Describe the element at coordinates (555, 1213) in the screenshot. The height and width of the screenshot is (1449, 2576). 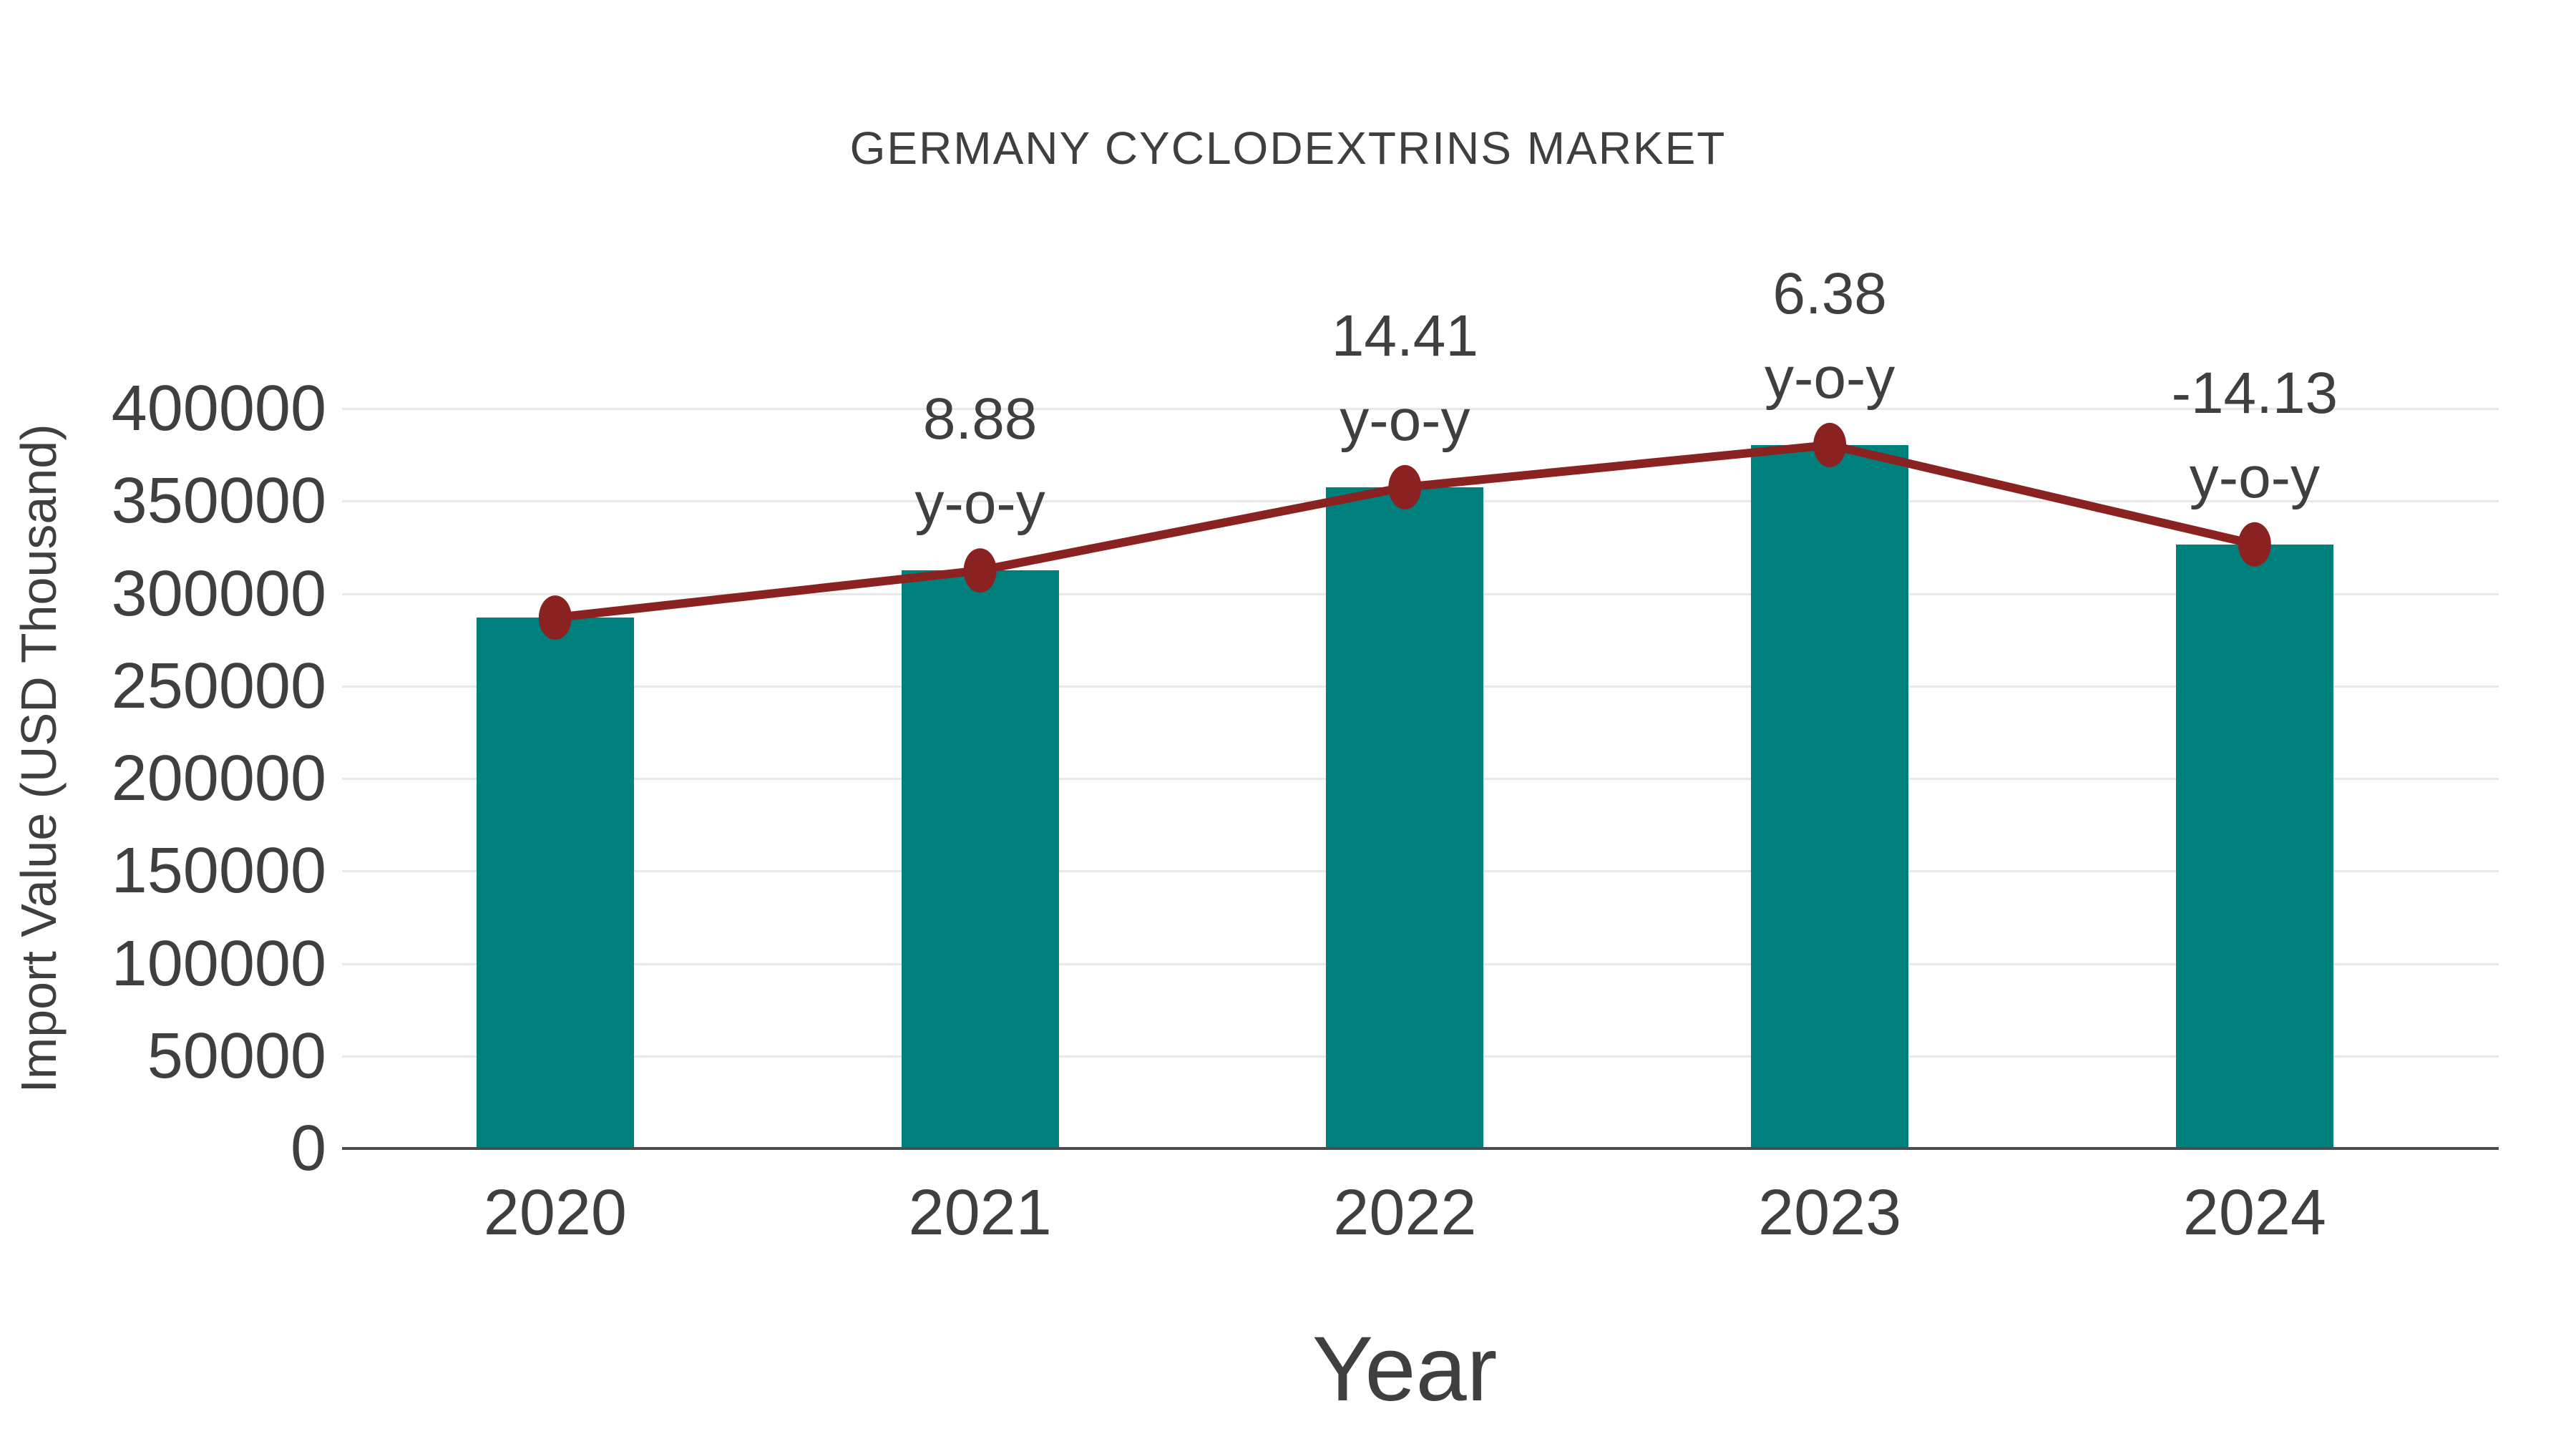
I see `x-tick-label-2020: 2020` at that location.